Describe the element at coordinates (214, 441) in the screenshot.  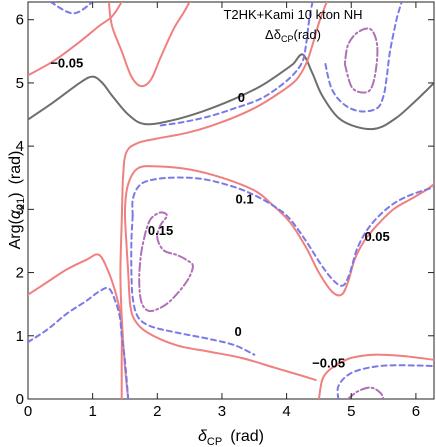
I see `x-label-sub: CP` at that location.